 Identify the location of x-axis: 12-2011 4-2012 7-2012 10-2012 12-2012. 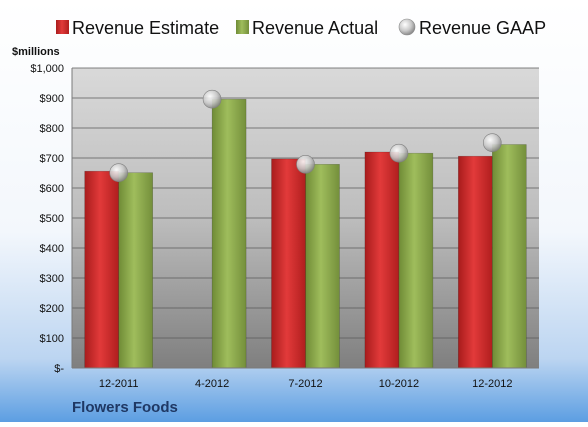
(305, 378).